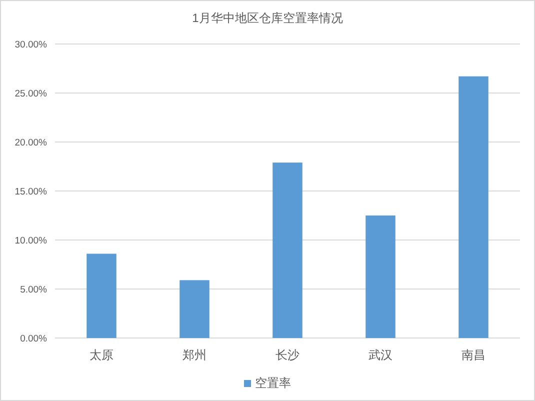  What do you see at coordinates (267, 18) in the screenshot?
I see `title: 1月华中地区仓库空置率情况` at bounding box center [267, 18].